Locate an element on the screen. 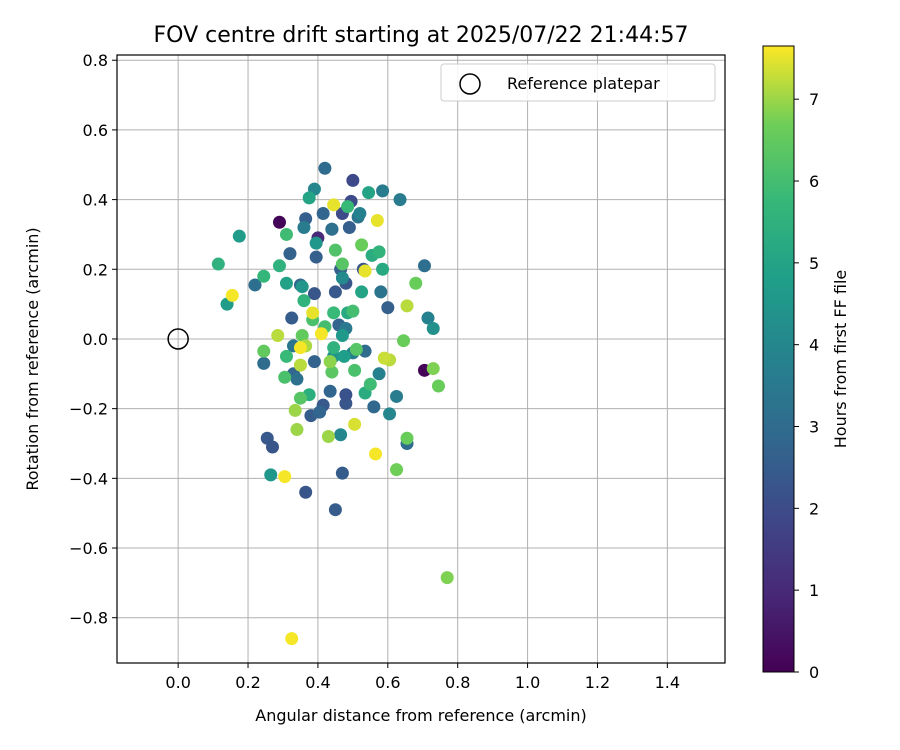 The width and height of the screenshot is (900, 750). x-tick-label: 1.2 is located at coordinates (597, 682).